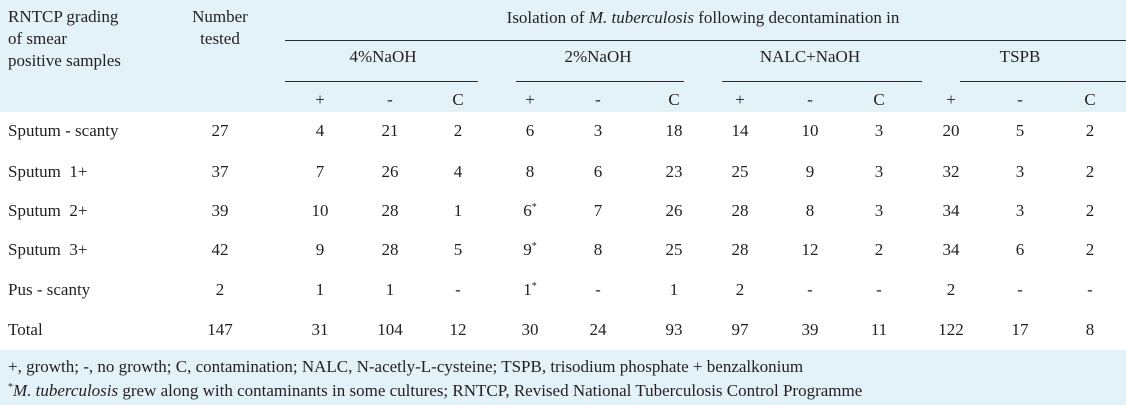 Image resolution: width=1126 pixels, height=405 pixels. I want to click on table-cell: 104, so click(390, 330).